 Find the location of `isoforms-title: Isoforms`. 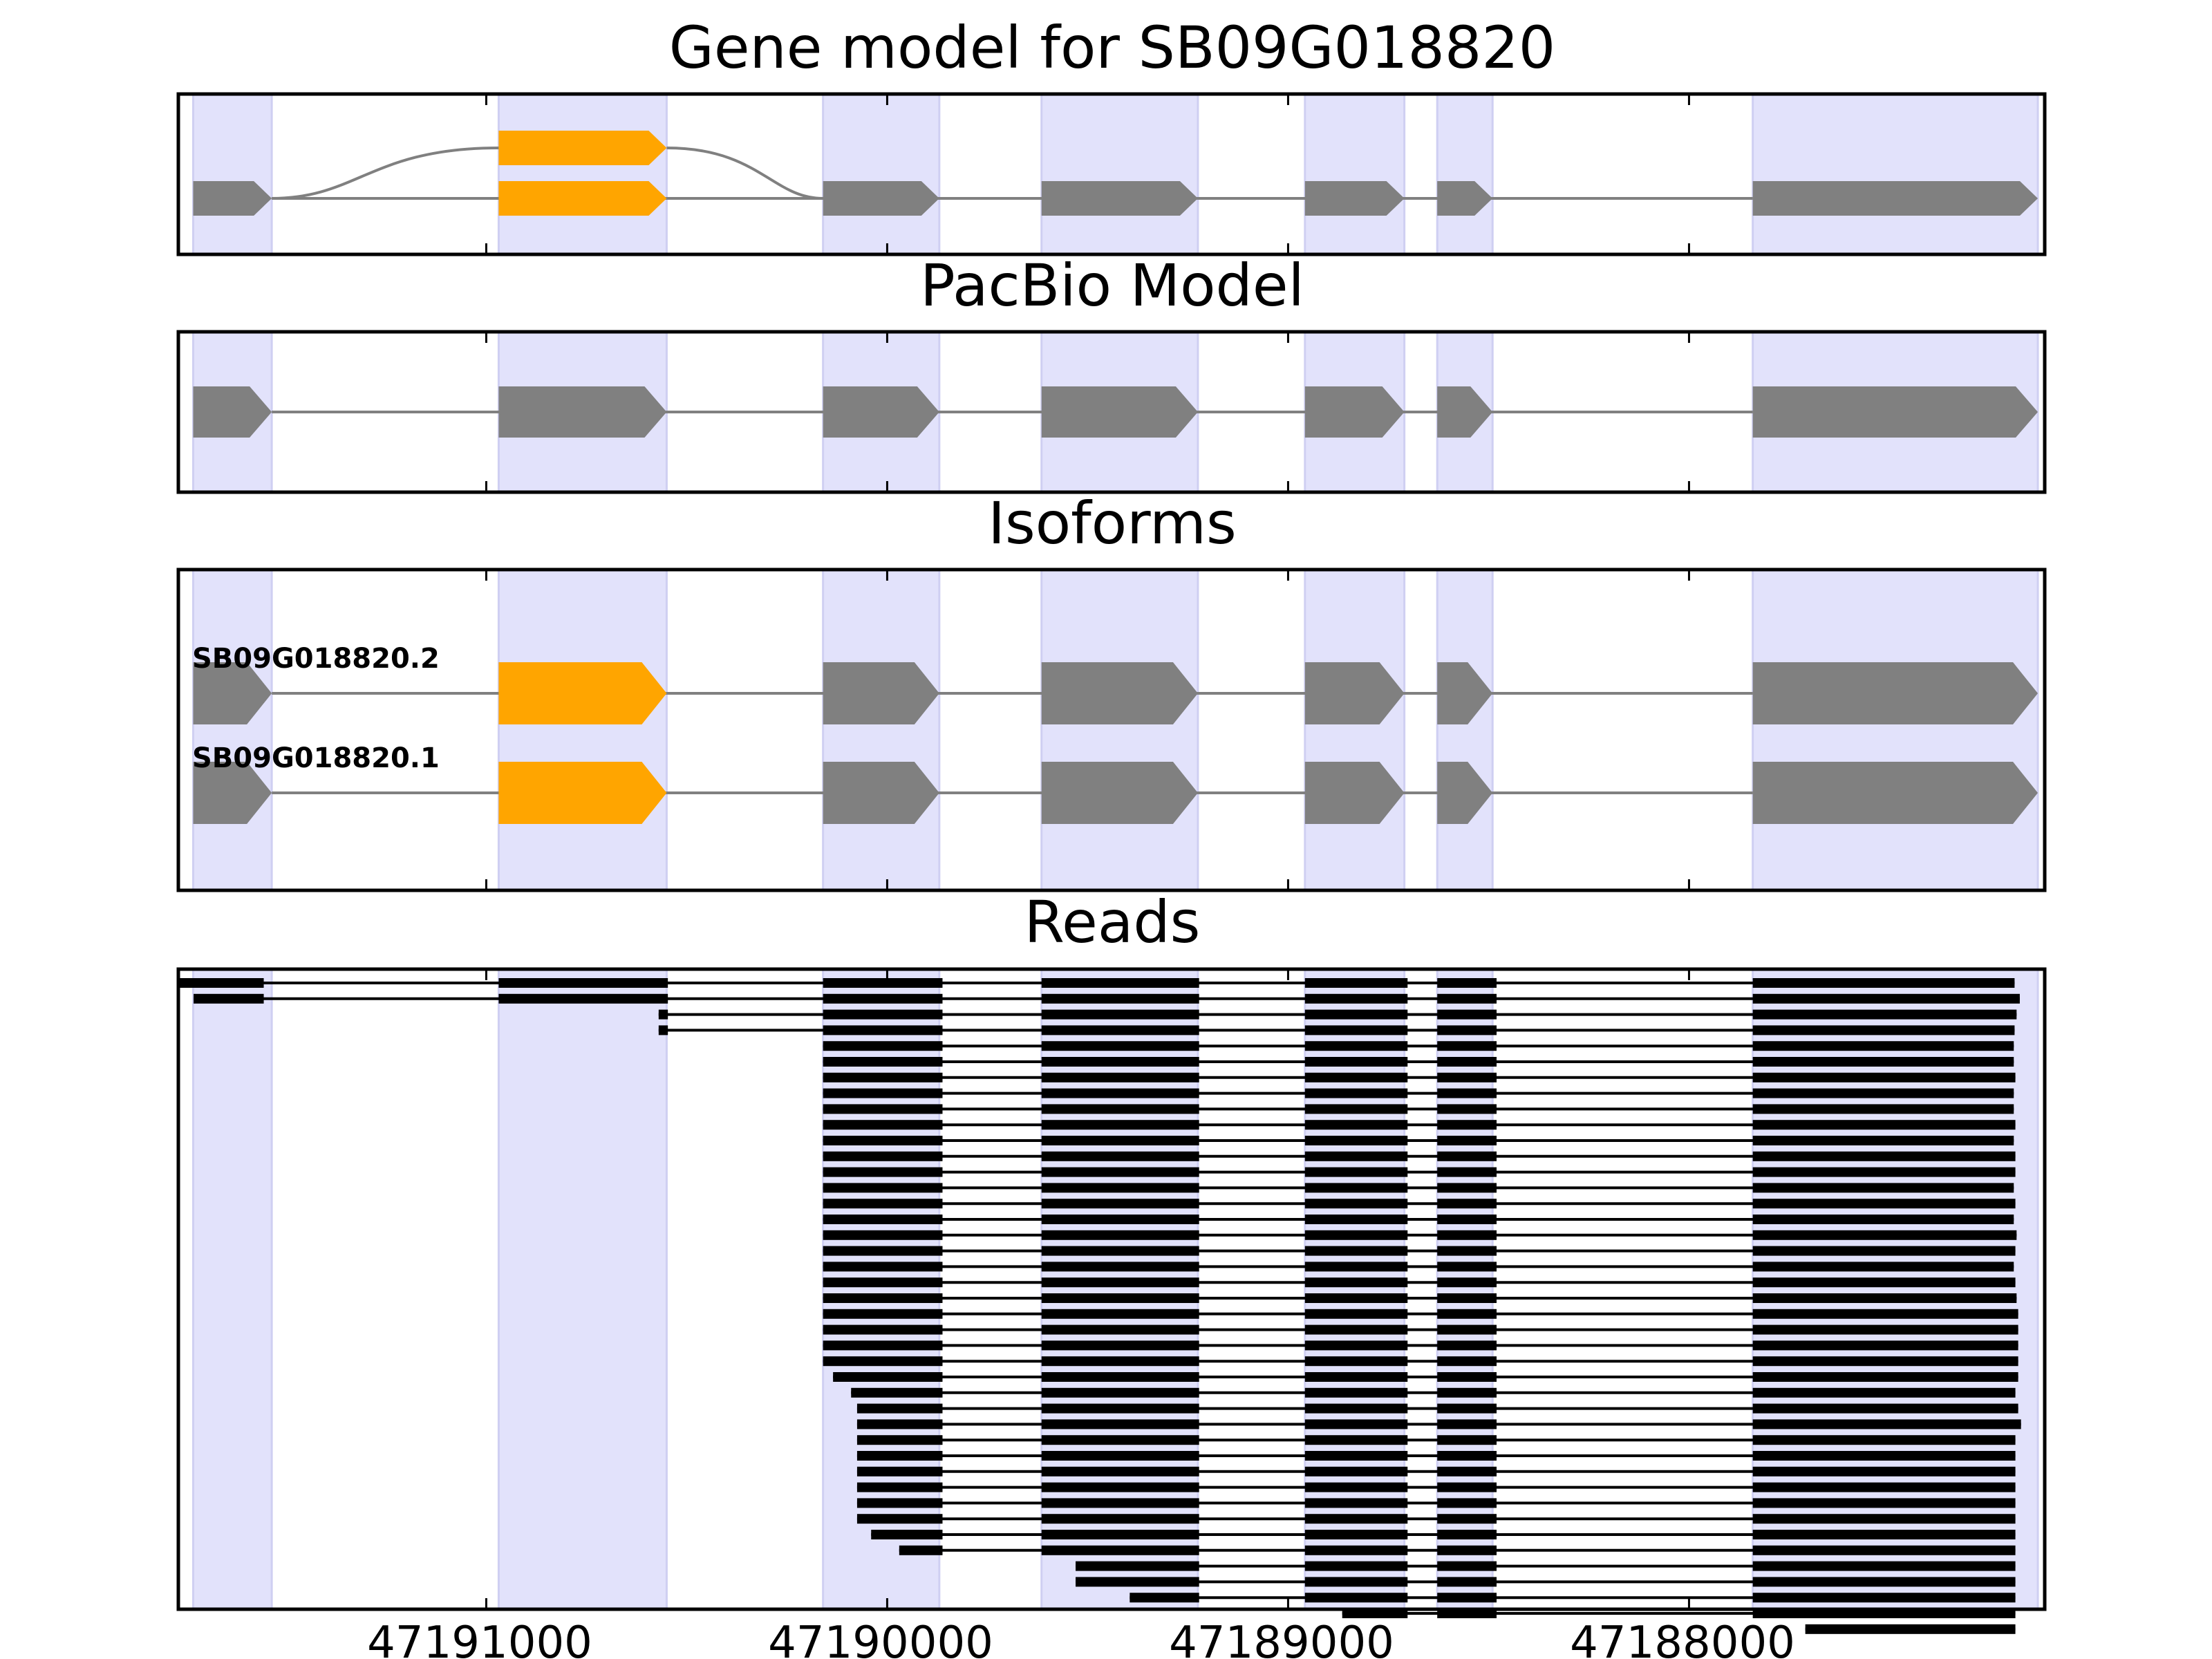

isoforms-title: Isoforms is located at coordinates (1112, 523).